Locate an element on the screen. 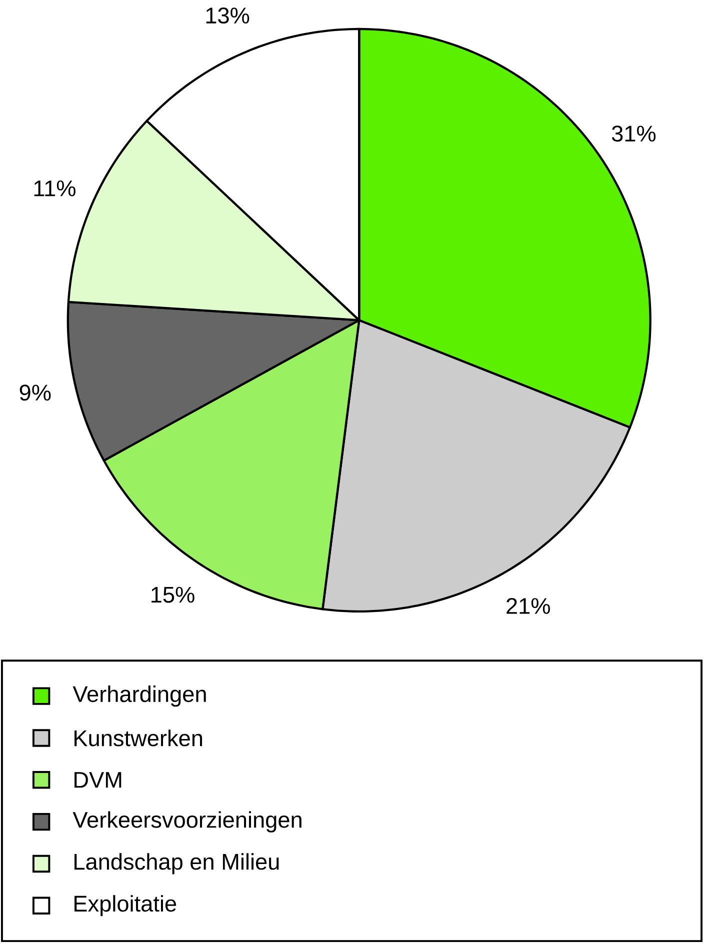  data-label: 11% is located at coordinates (55, 188).